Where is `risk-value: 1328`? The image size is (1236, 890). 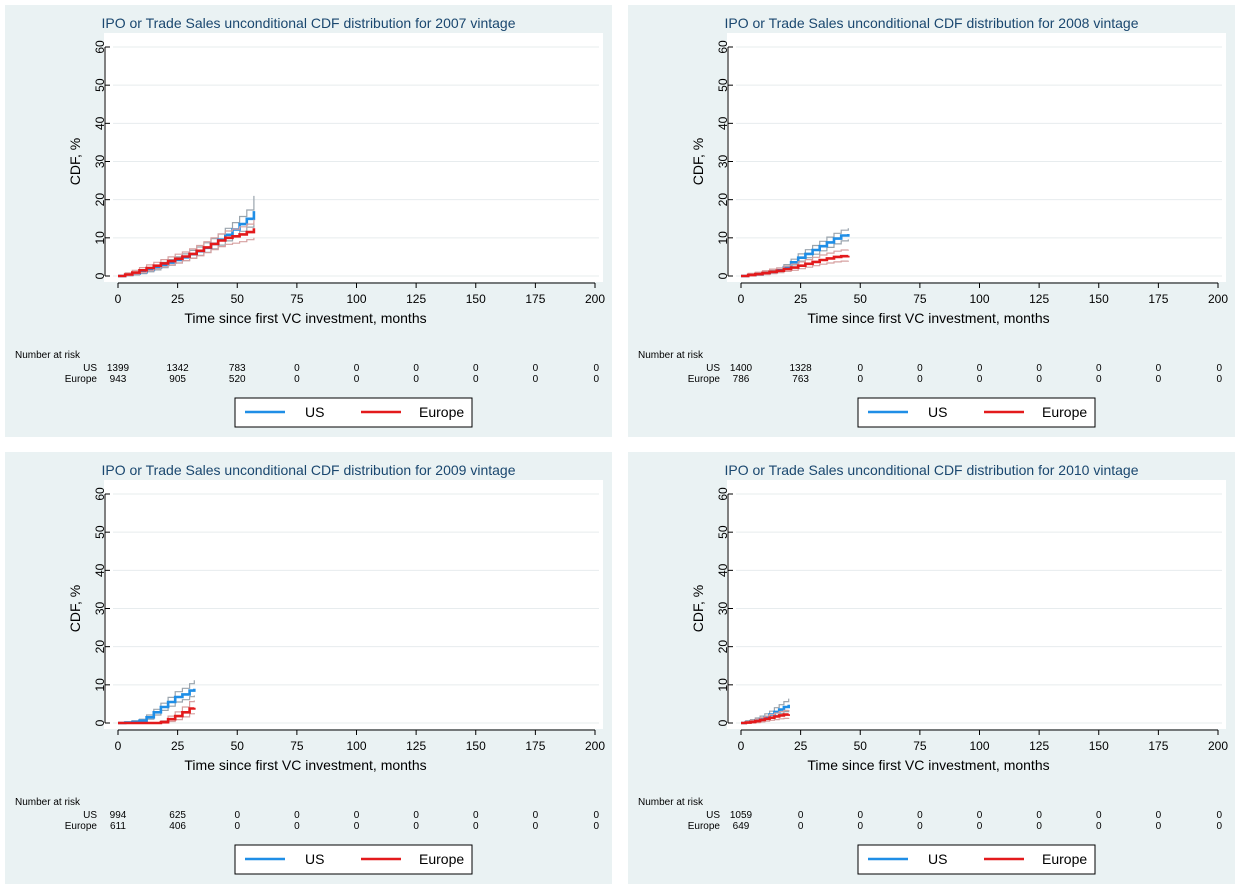
risk-value: 1328 is located at coordinates (801, 368).